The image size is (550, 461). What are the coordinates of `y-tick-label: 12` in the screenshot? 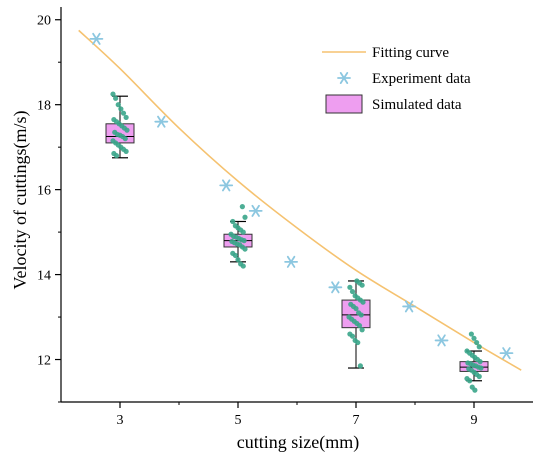 It's located at (44, 361).